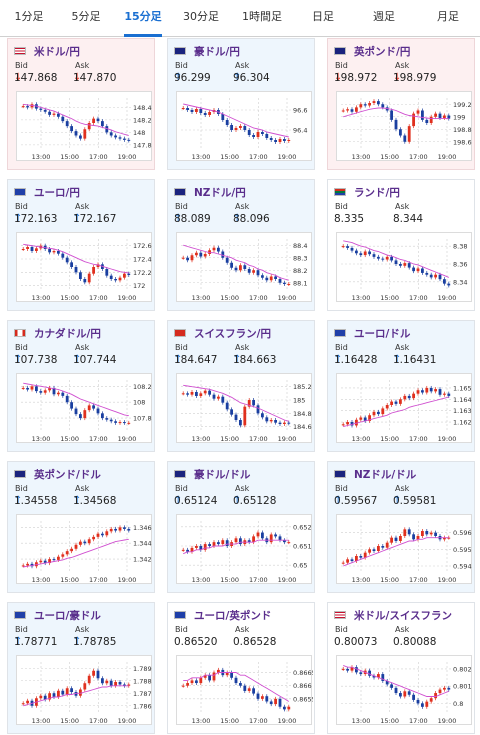 This screenshot has width=480, height=735. Describe the element at coordinates (244, 408) in the screenshot. I see `mini-candlestick-chart: 185.2 185 184.8 184.6 13:00 15:00 17:00 19:00` at that location.